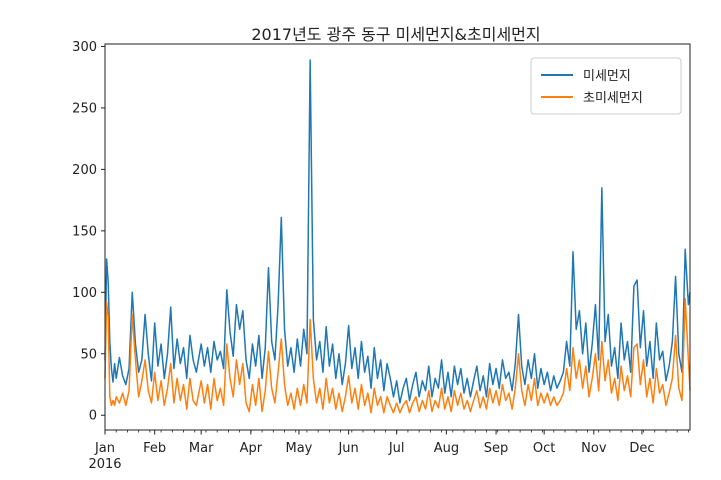  Describe the element at coordinates (606, 86) in the screenshot. I see `legend-box` at that location.